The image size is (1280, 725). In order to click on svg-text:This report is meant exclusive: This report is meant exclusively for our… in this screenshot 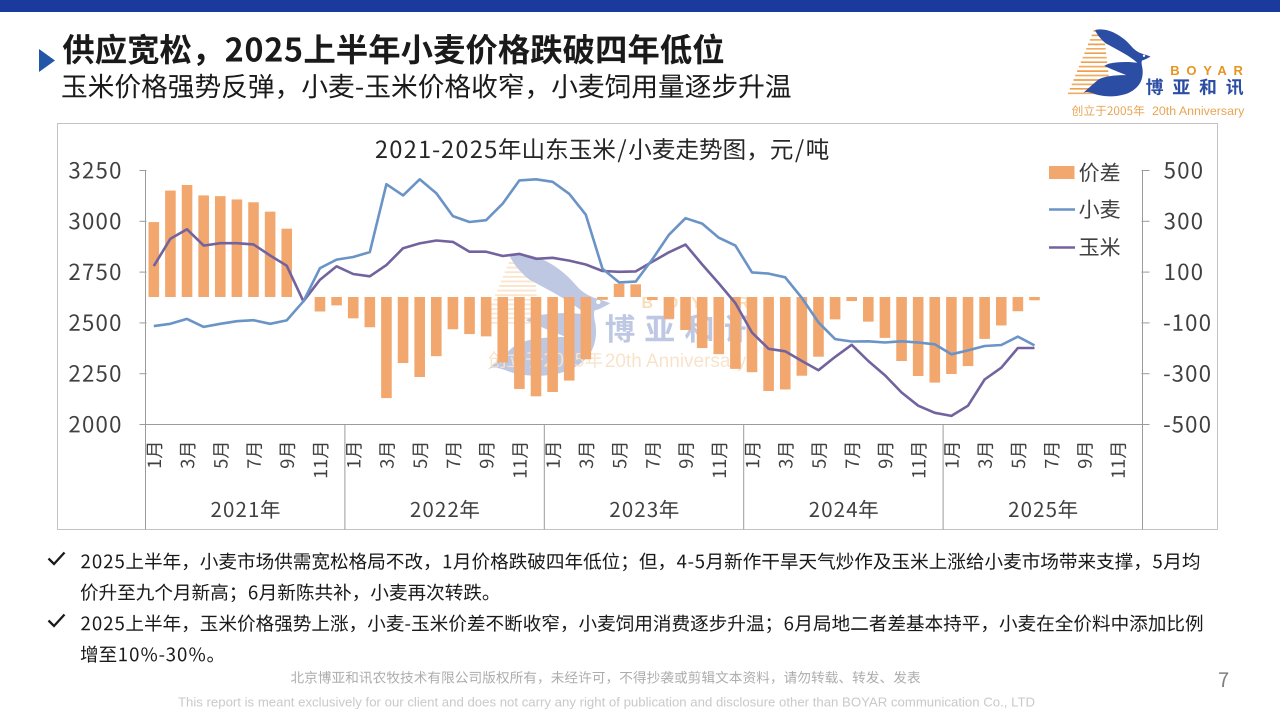, I will do `click(606, 702)`.